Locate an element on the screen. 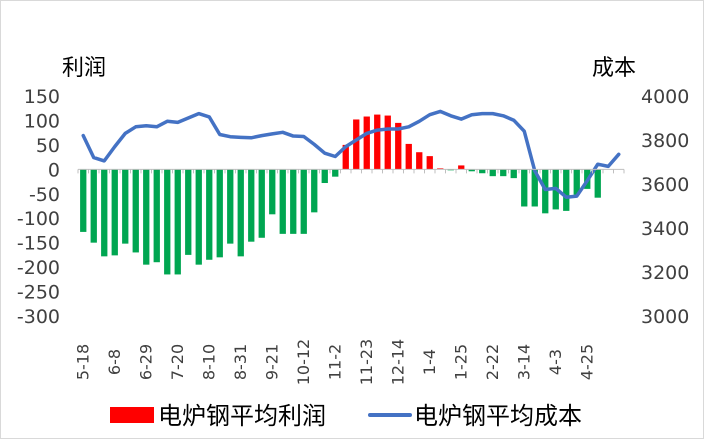 The height and width of the screenshot is (439, 704). x-axis is located at coordinates (351, 171).